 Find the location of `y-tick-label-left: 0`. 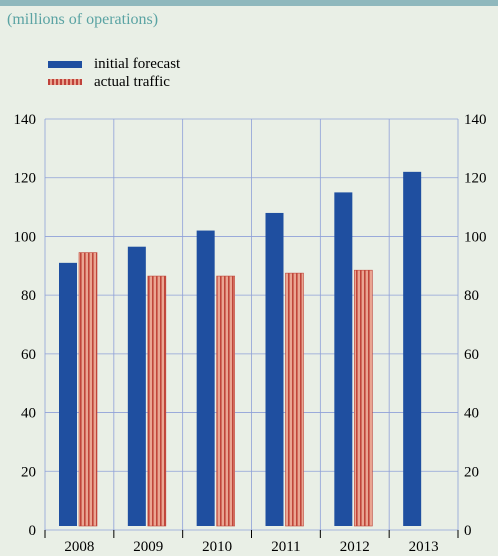

y-tick-label-left: 0 is located at coordinates (33, 531).